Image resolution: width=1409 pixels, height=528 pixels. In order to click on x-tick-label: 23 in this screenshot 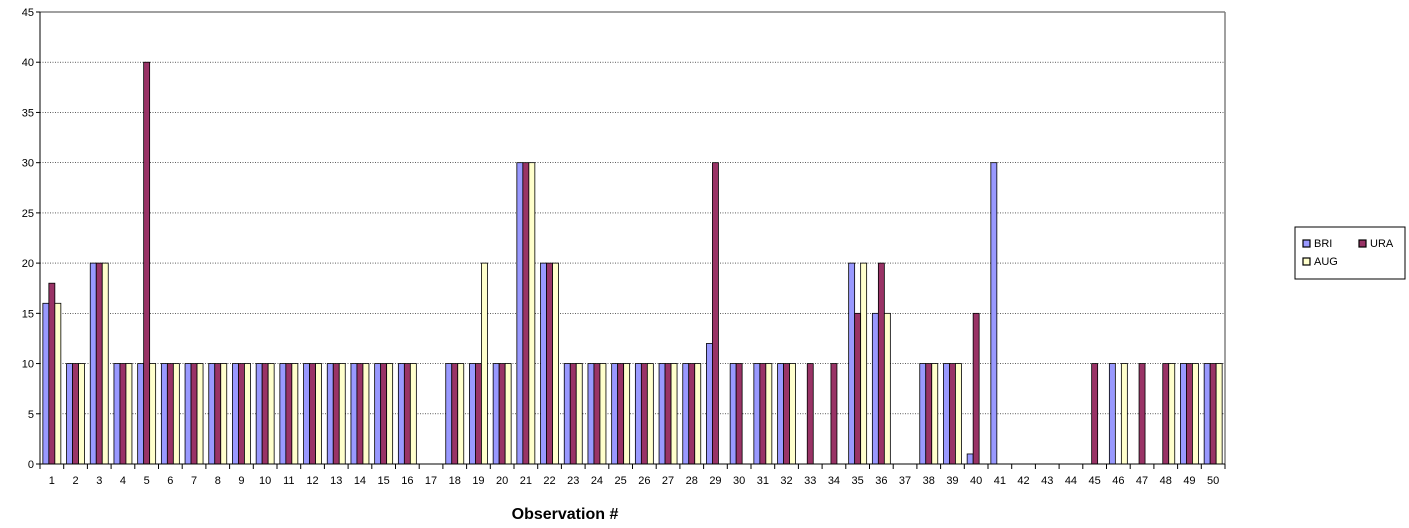, I will do `click(573, 481)`.